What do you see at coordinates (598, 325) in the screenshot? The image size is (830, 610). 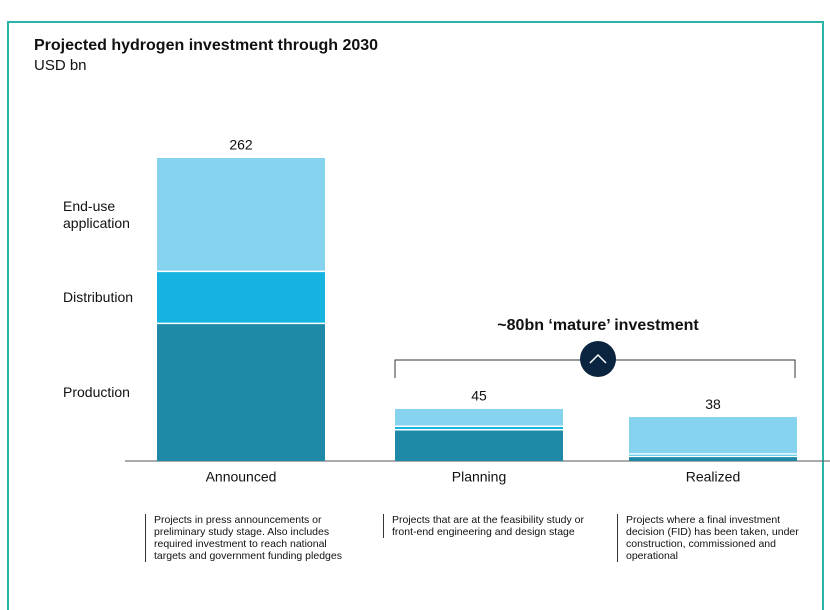 I see `annotation: ~80bn ‘mature’ investment` at bounding box center [598, 325].